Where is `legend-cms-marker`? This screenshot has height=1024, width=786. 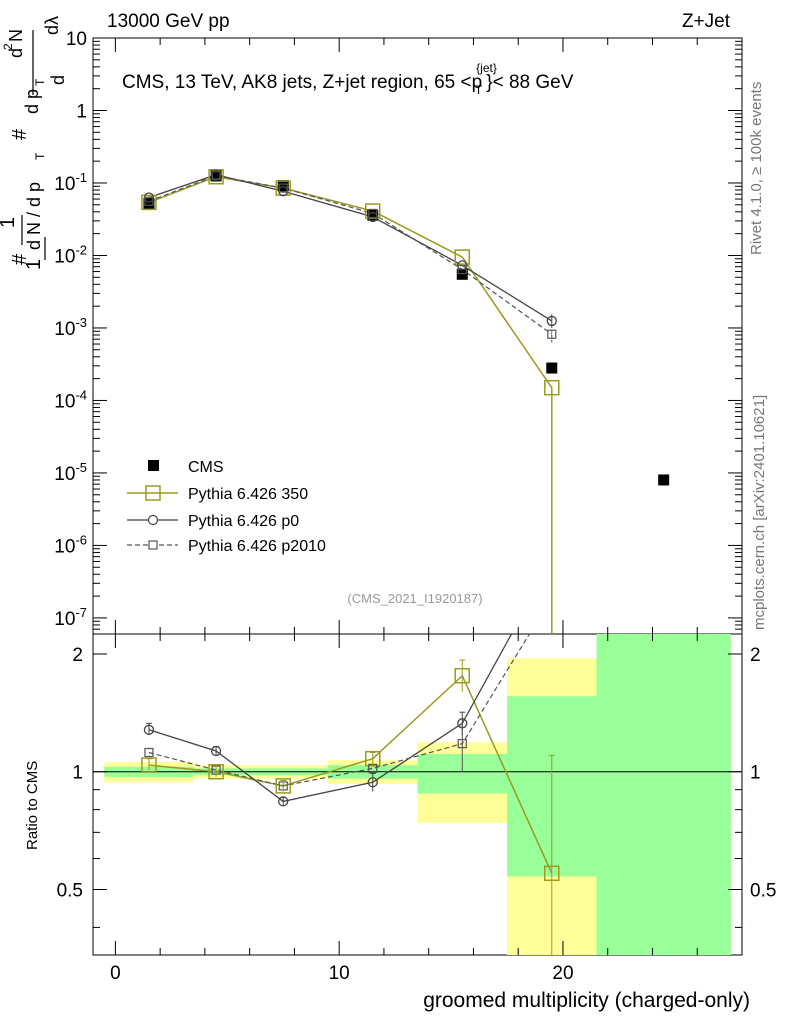
legend-cms-marker is located at coordinates (153, 465).